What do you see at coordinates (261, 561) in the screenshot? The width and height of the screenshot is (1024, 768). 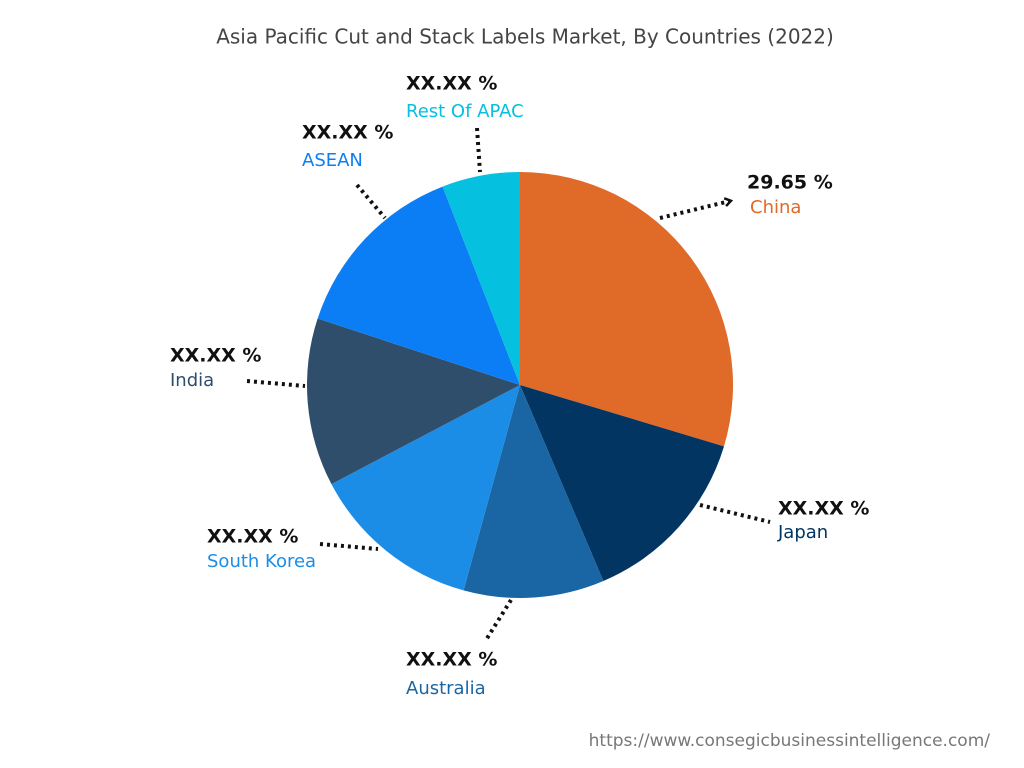 I see `category-label: South Korea` at bounding box center [261, 561].